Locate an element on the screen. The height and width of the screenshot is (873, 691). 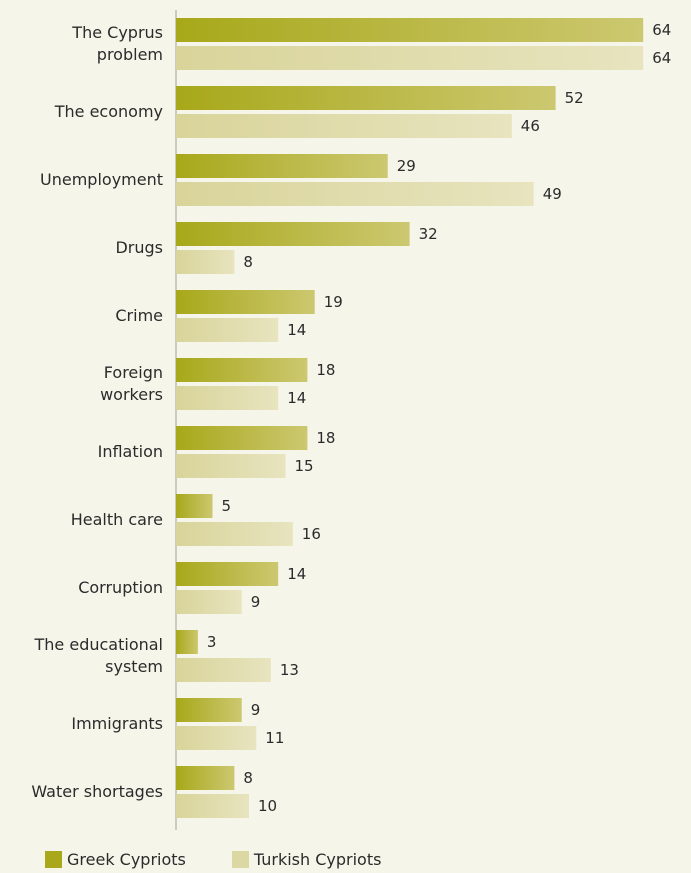
category-label: workers is located at coordinates (131, 394).